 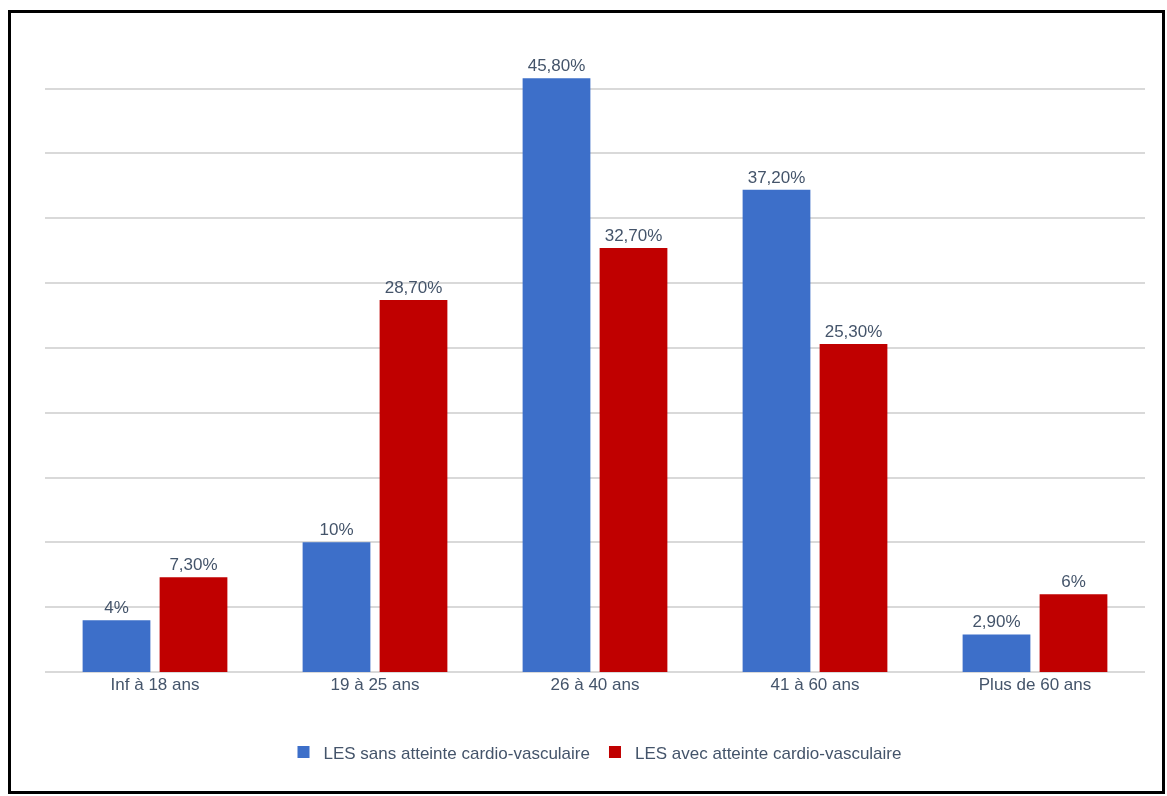 What do you see at coordinates (193, 565) in the screenshot?
I see `data-label: 7,30%` at bounding box center [193, 565].